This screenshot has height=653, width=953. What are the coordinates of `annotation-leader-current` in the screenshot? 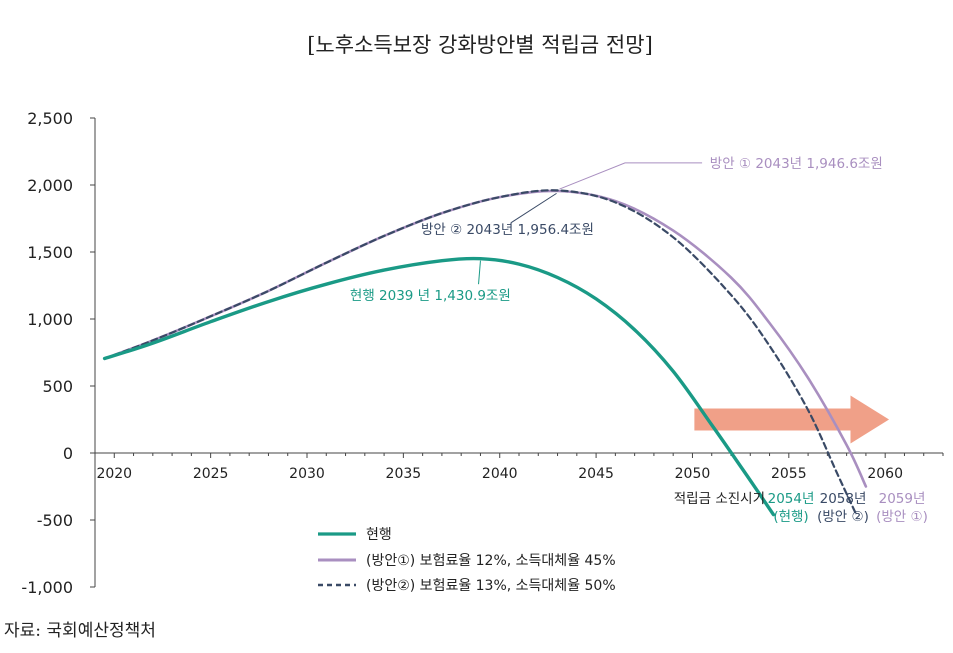 It's located at (479, 272).